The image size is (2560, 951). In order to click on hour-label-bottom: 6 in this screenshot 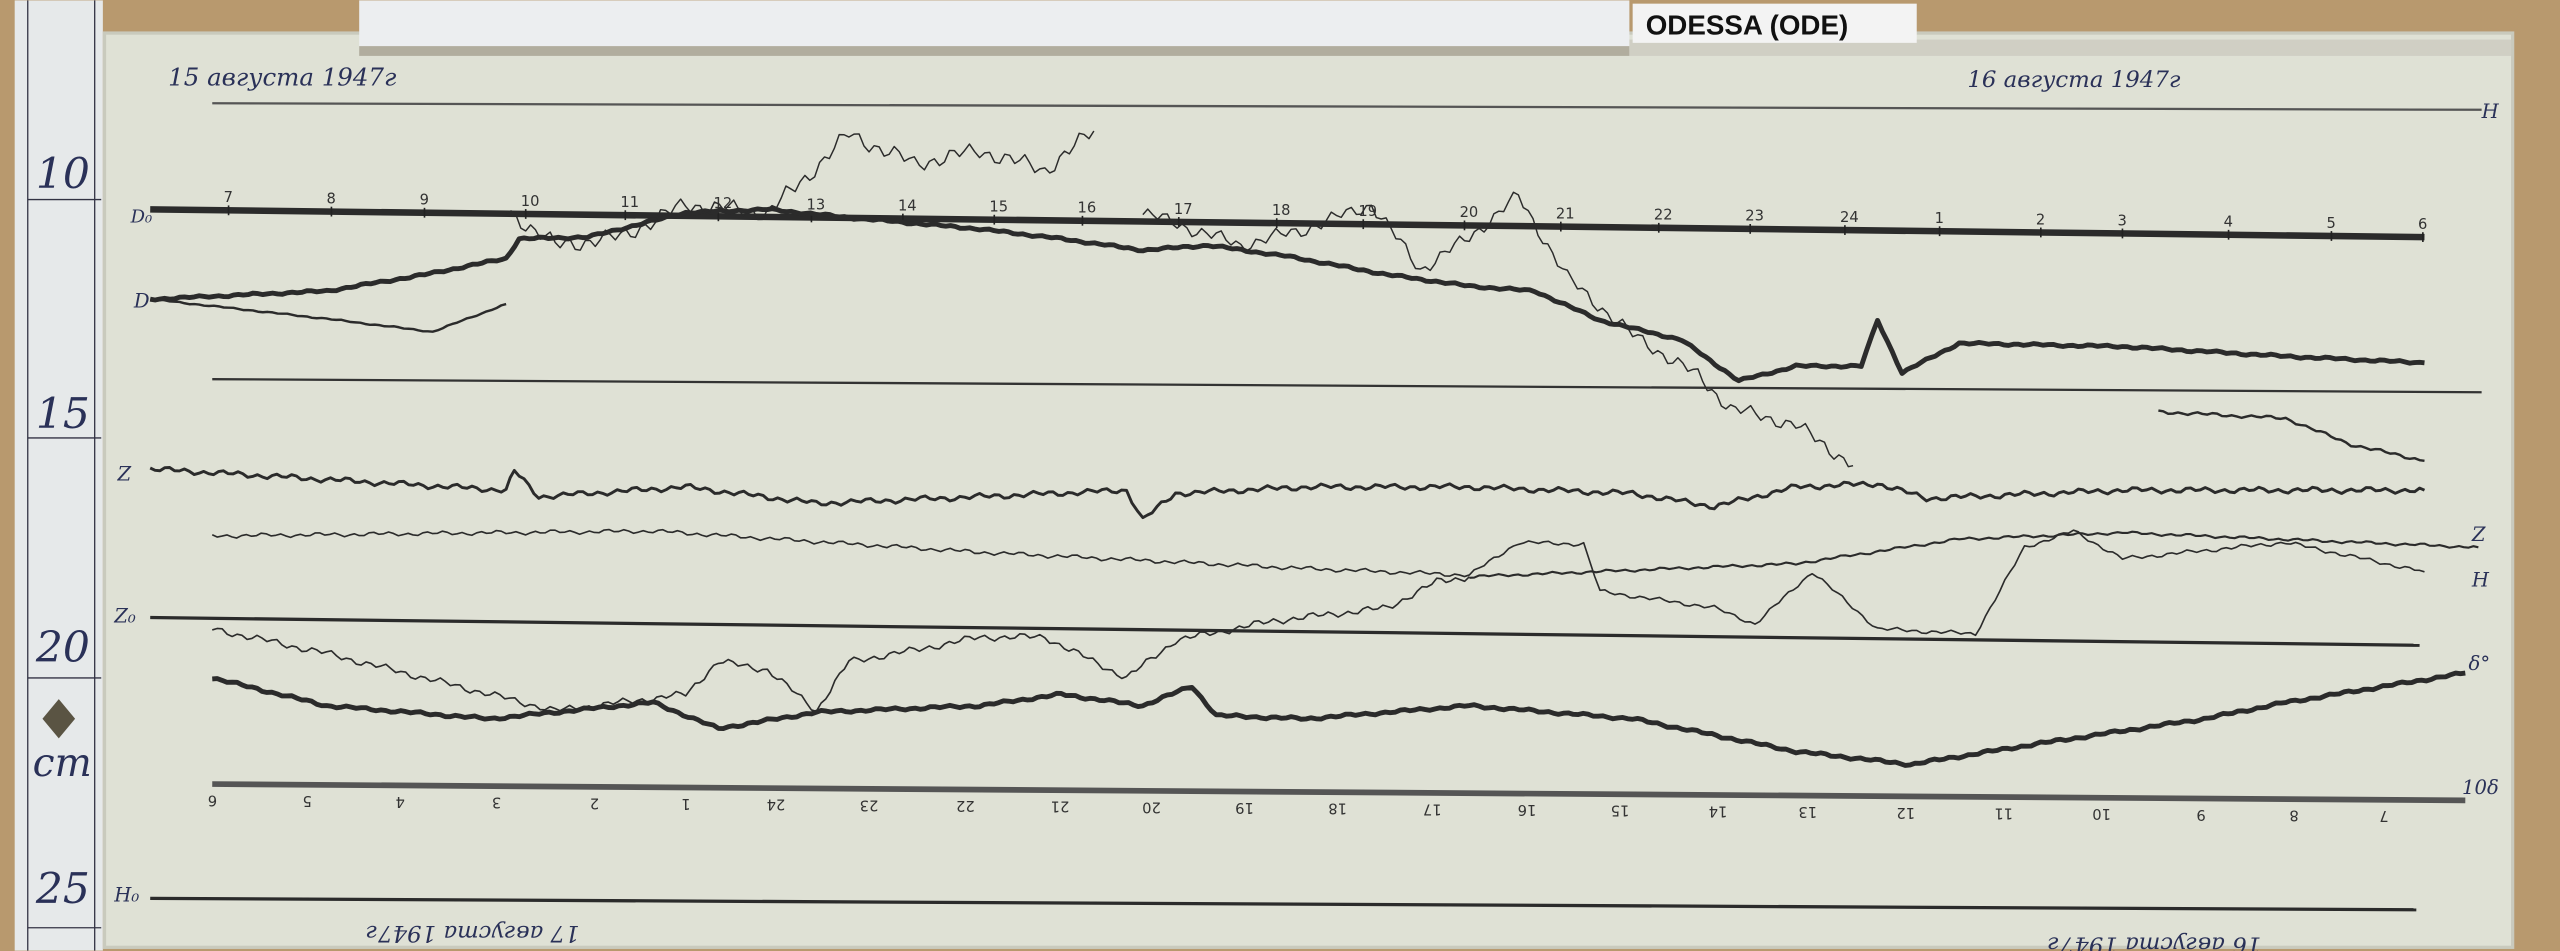, I will do `click(212, 800)`.